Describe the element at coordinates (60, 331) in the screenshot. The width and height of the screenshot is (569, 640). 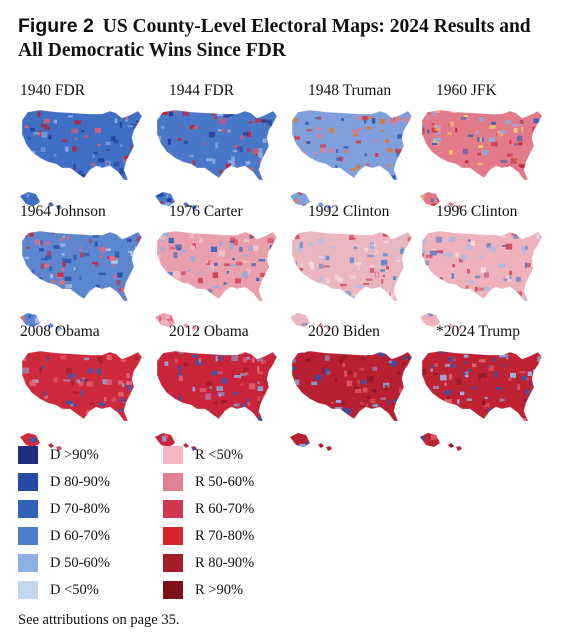
I see `map-label: 2008 Obama` at that location.